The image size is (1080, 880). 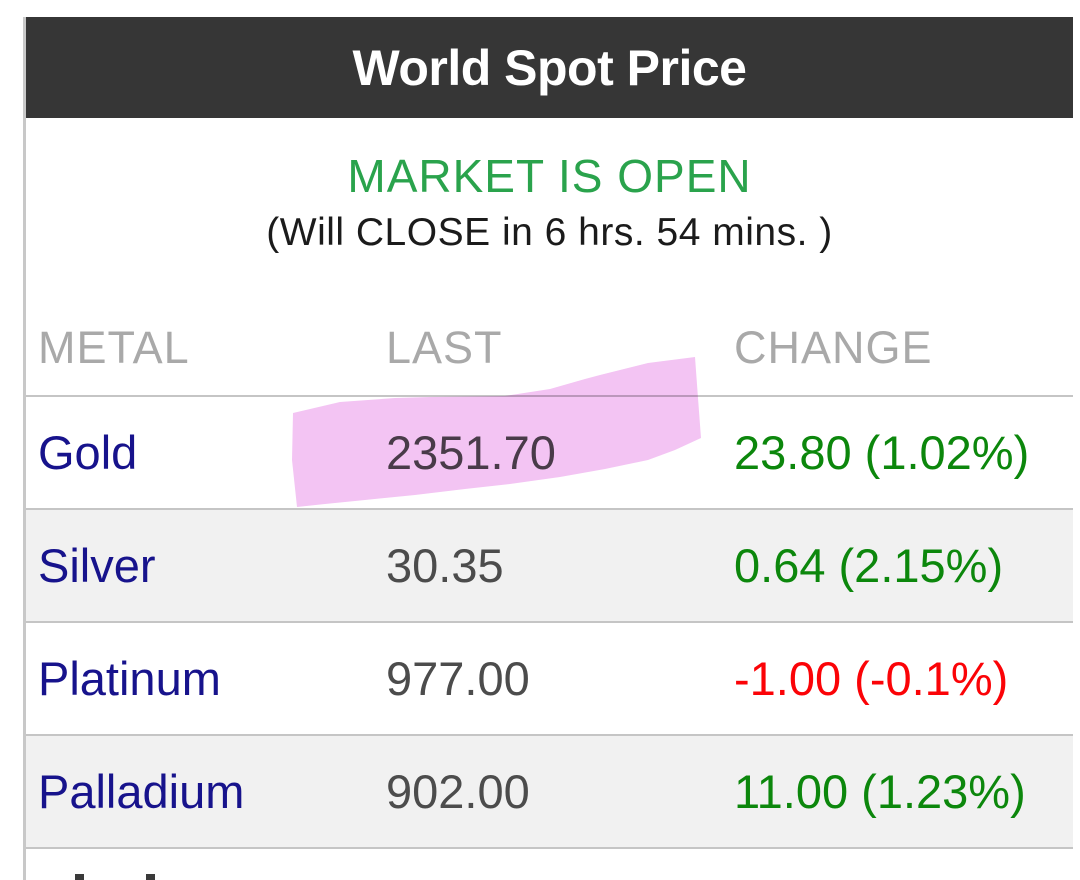 What do you see at coordinates (88, 452) in the screenshot?
I see `metal-link-gold: Gold` at bounding box center [88, 452].